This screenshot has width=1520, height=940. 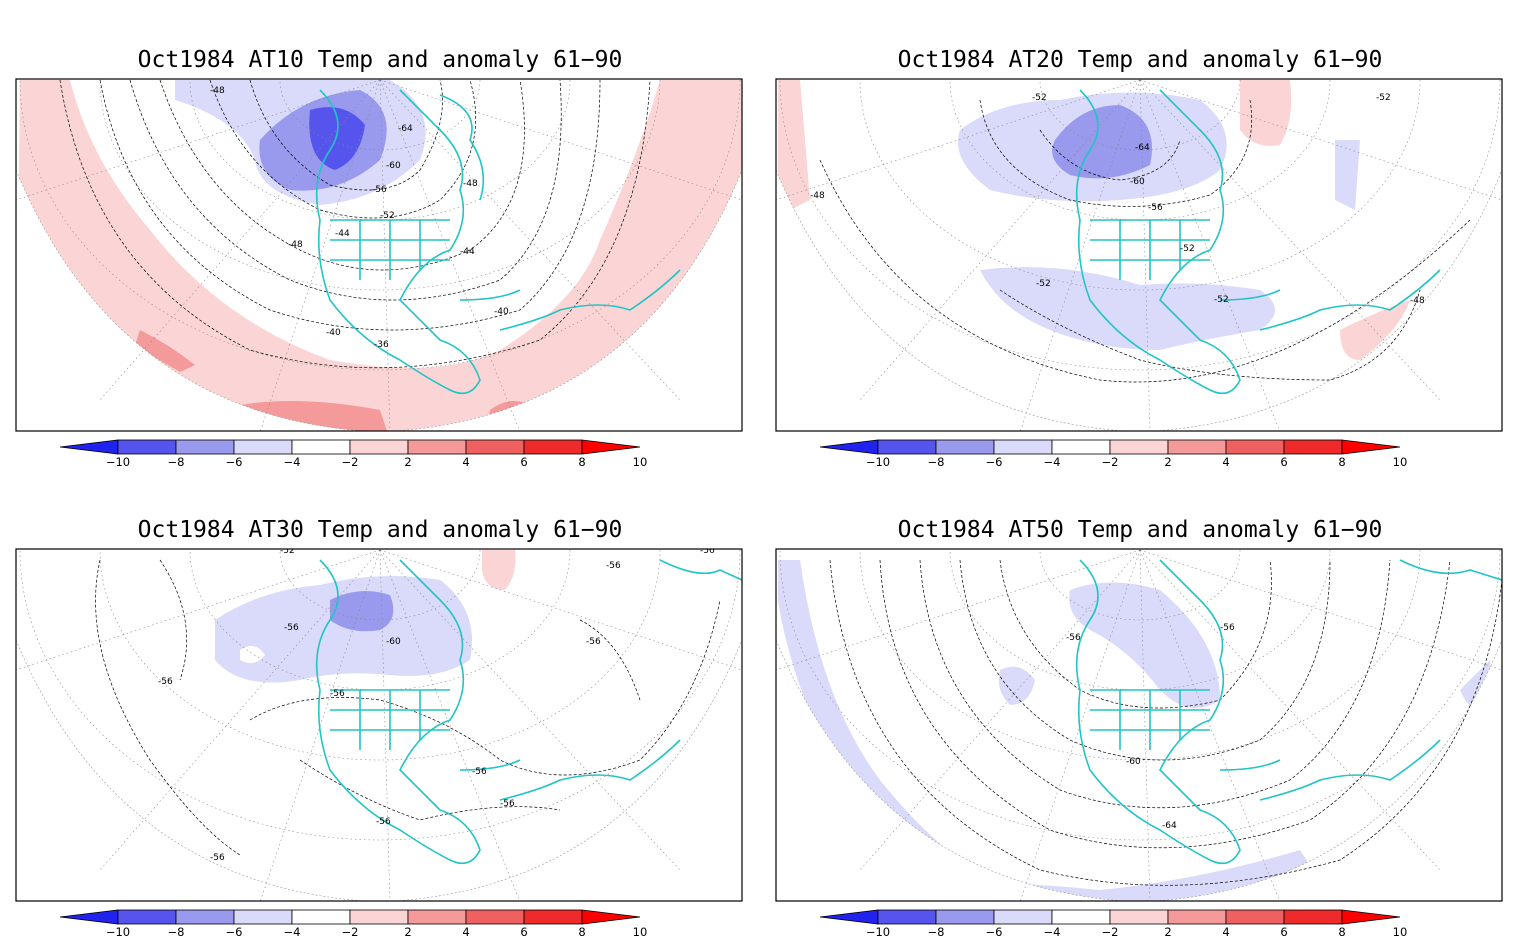 I want to click on panel-title: Oct1984 AT50 Temp and anomaly 61−90, so click(x=1140, y=530).